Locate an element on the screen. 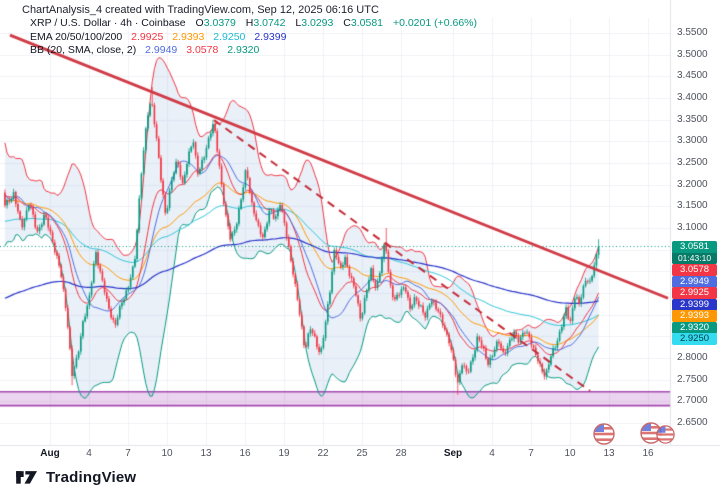 The width and height of the screenshot is (720, 496). price-badge-value: 2.9399 is located at coordinates (694, 304).